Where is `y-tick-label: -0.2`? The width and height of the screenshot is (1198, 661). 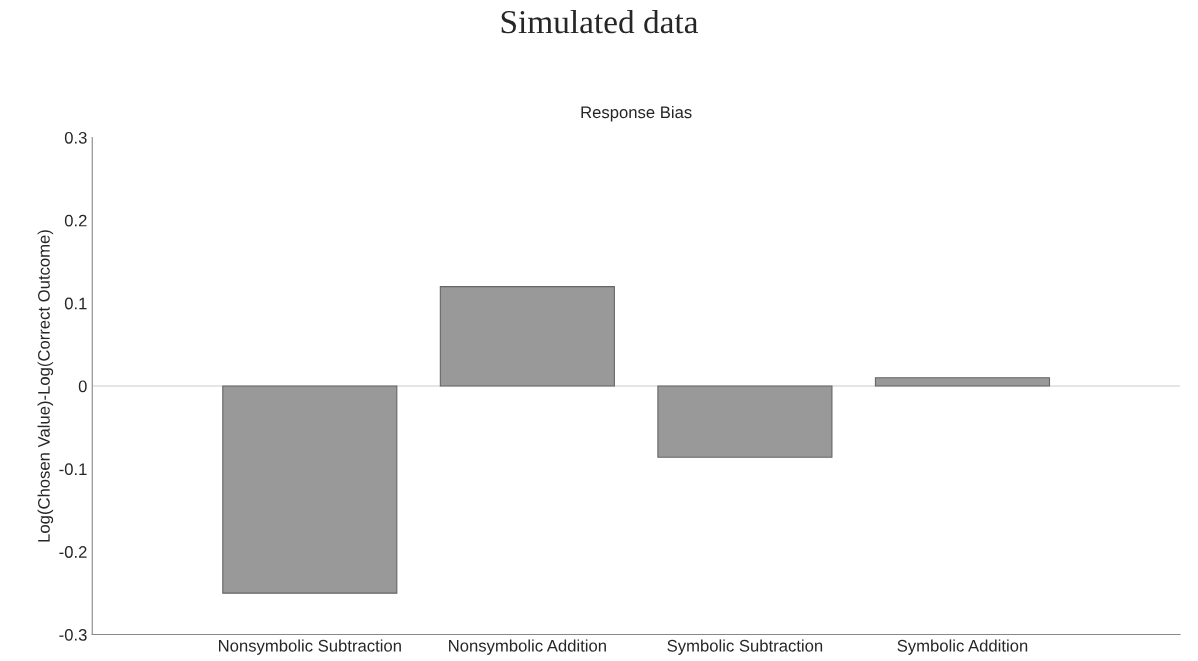 y-tick-label: -0.2 is located at coordinates (73, 552).